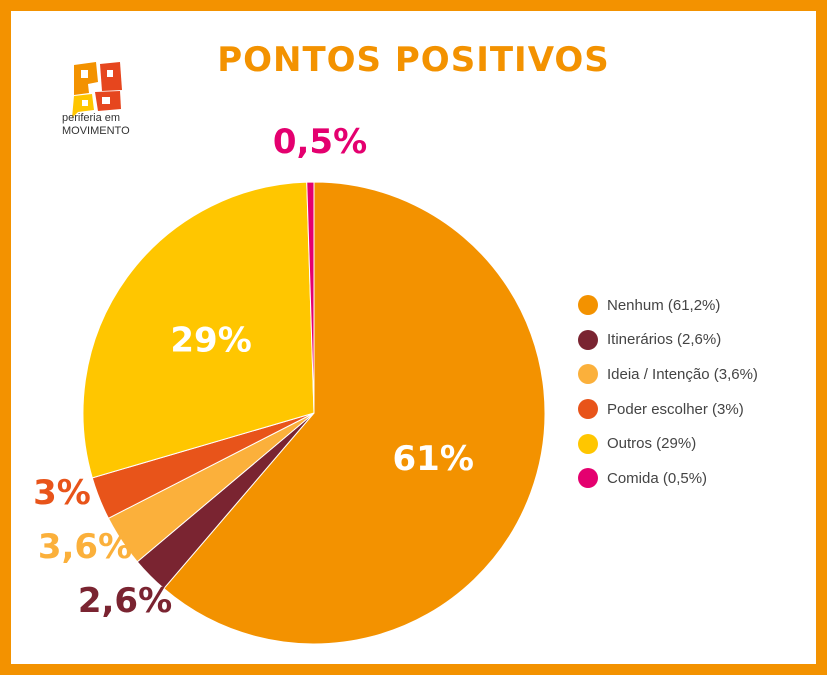 Image resolution: width=827 pixels, height=675 pixels. I want to click on slice-label-3: 3%, so click(62, 493).